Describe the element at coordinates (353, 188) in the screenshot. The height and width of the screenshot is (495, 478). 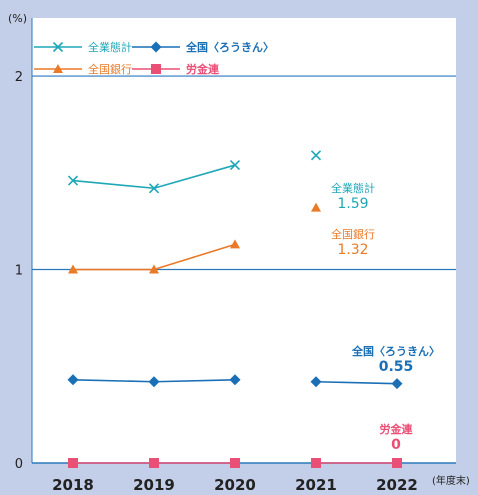
I see `annotation-name: 全業態計` at that location.